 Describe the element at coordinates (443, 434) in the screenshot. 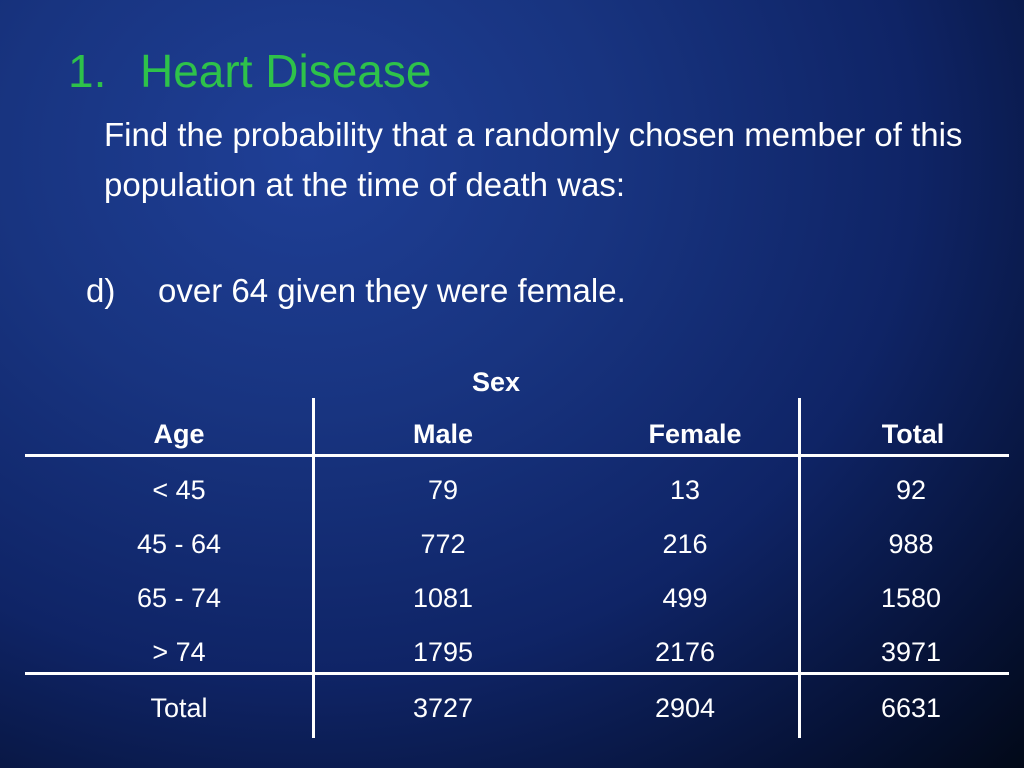

I see `header-male: Male` at that location.